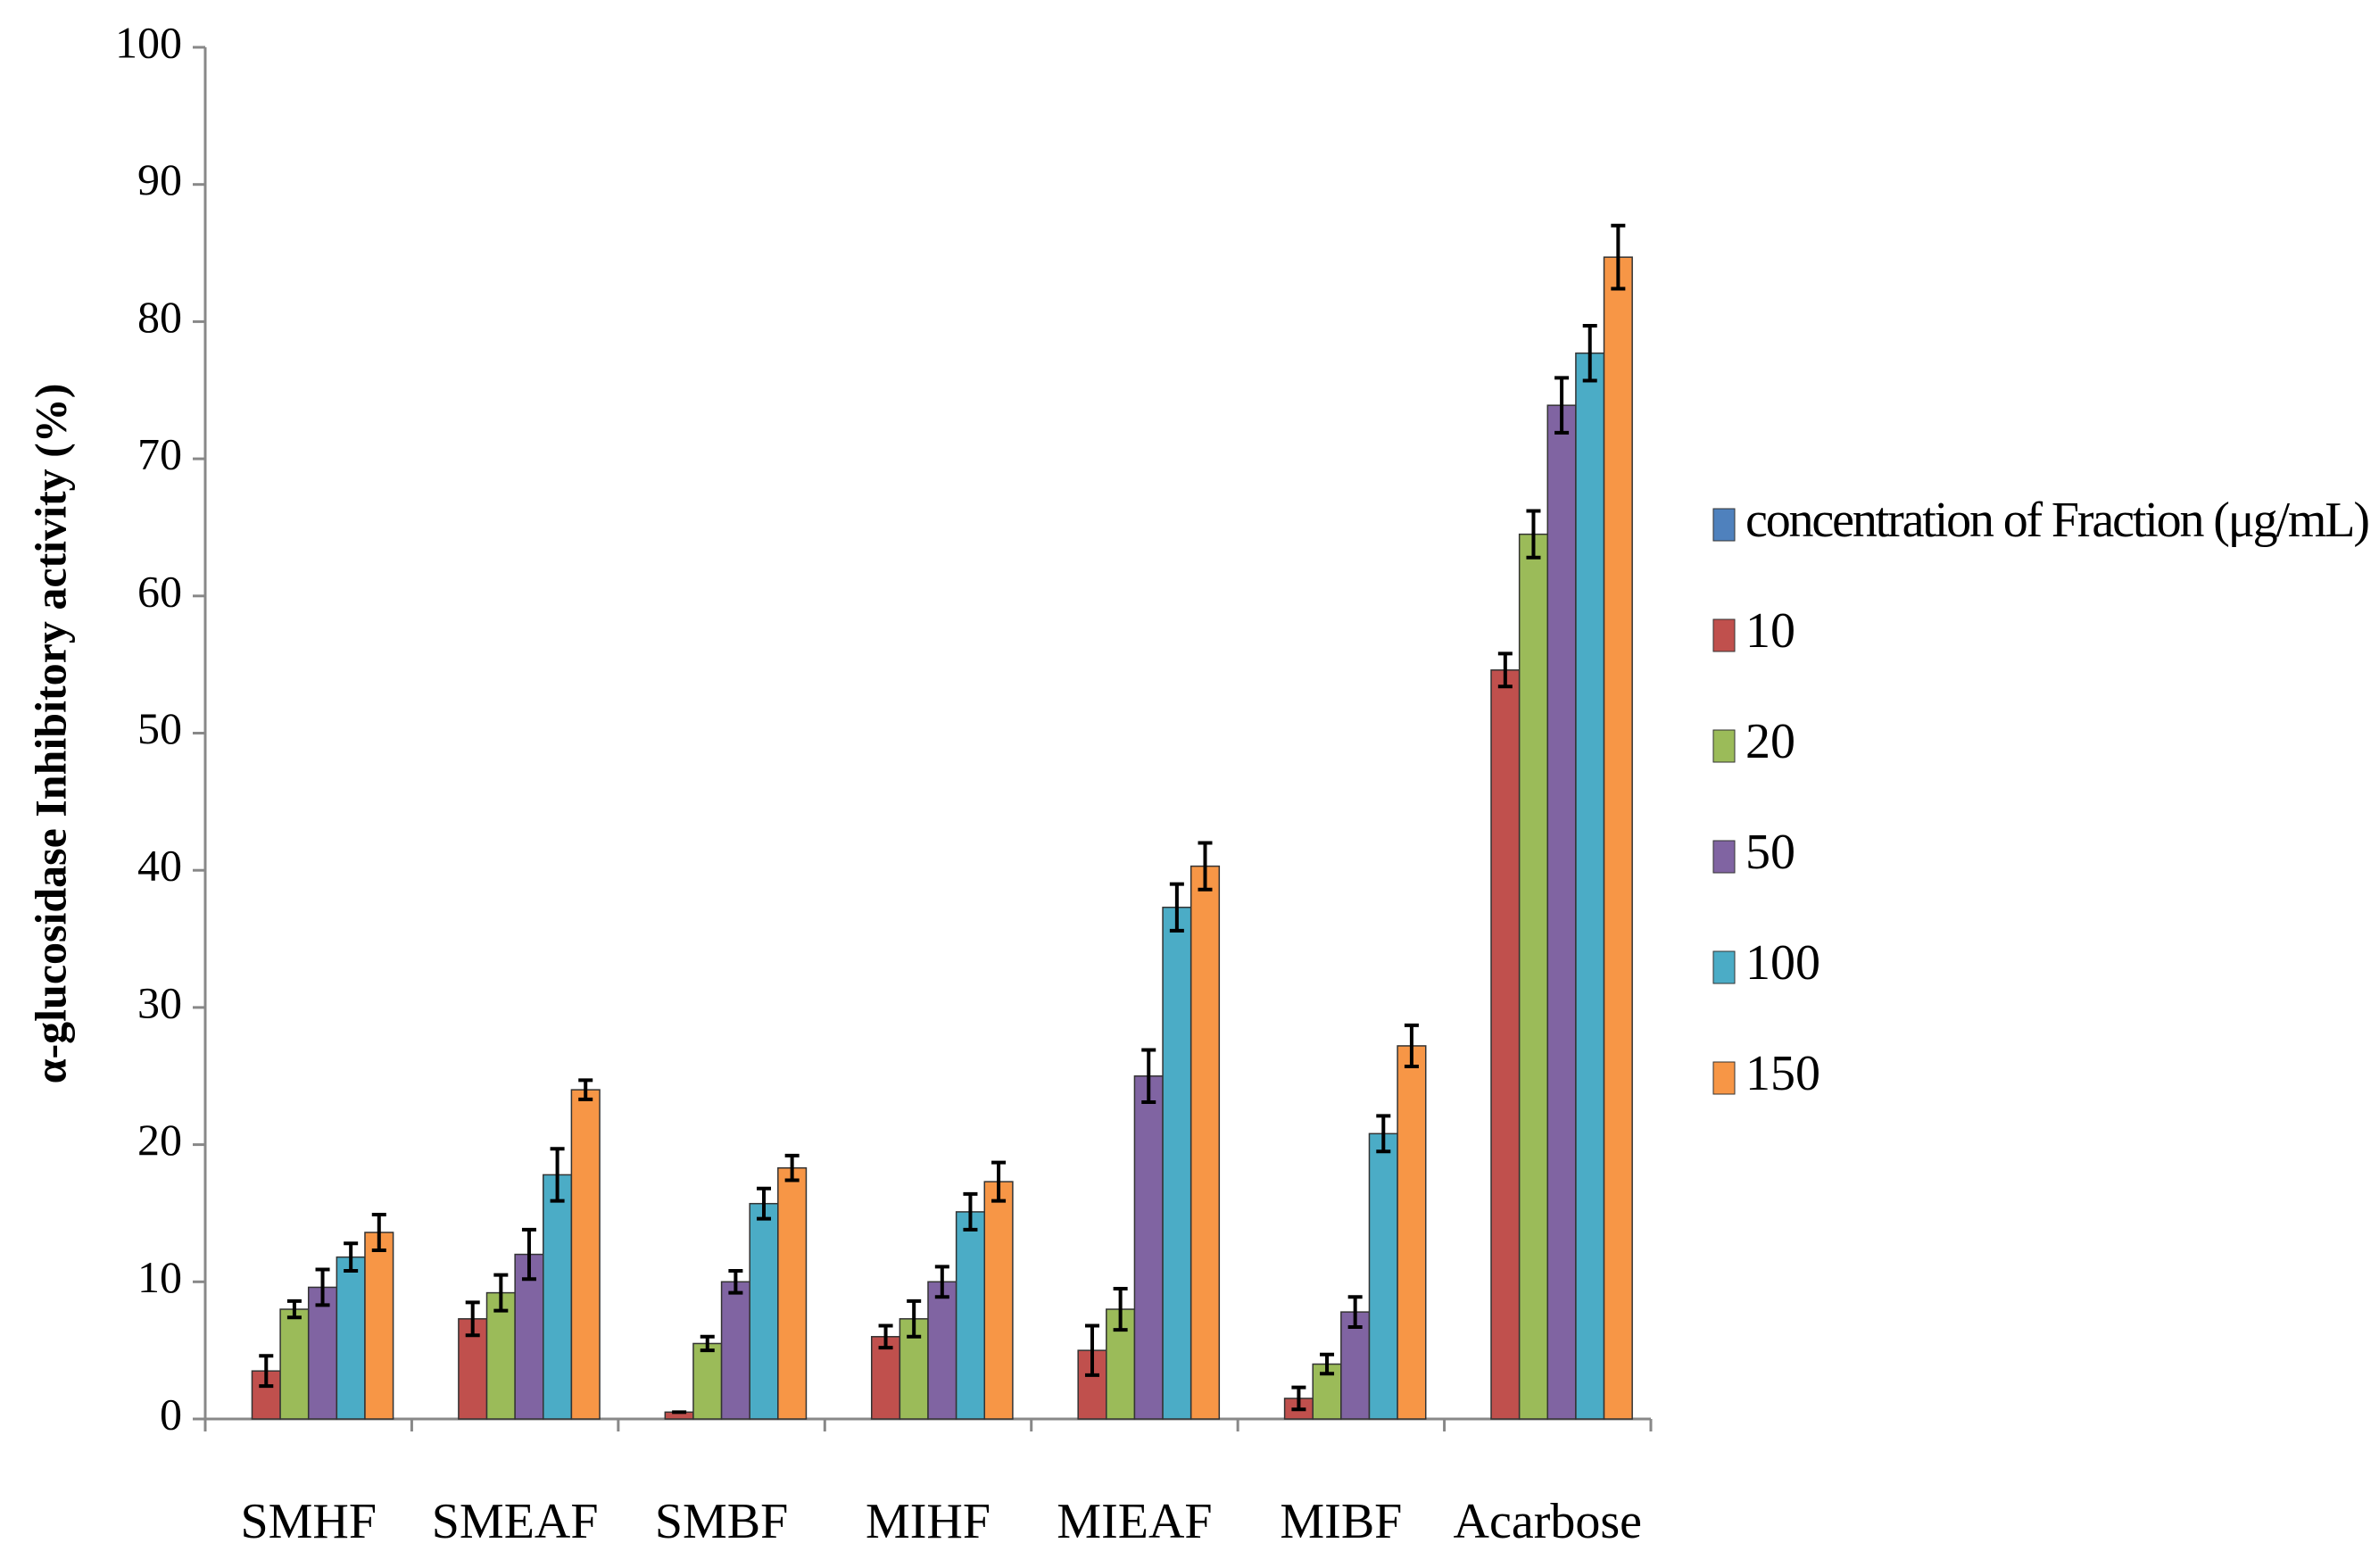  What do you see at coordinates (159, 1140) in the screenshot?
I see `y-tick-label: 20` at bounding box center [159, 1140].